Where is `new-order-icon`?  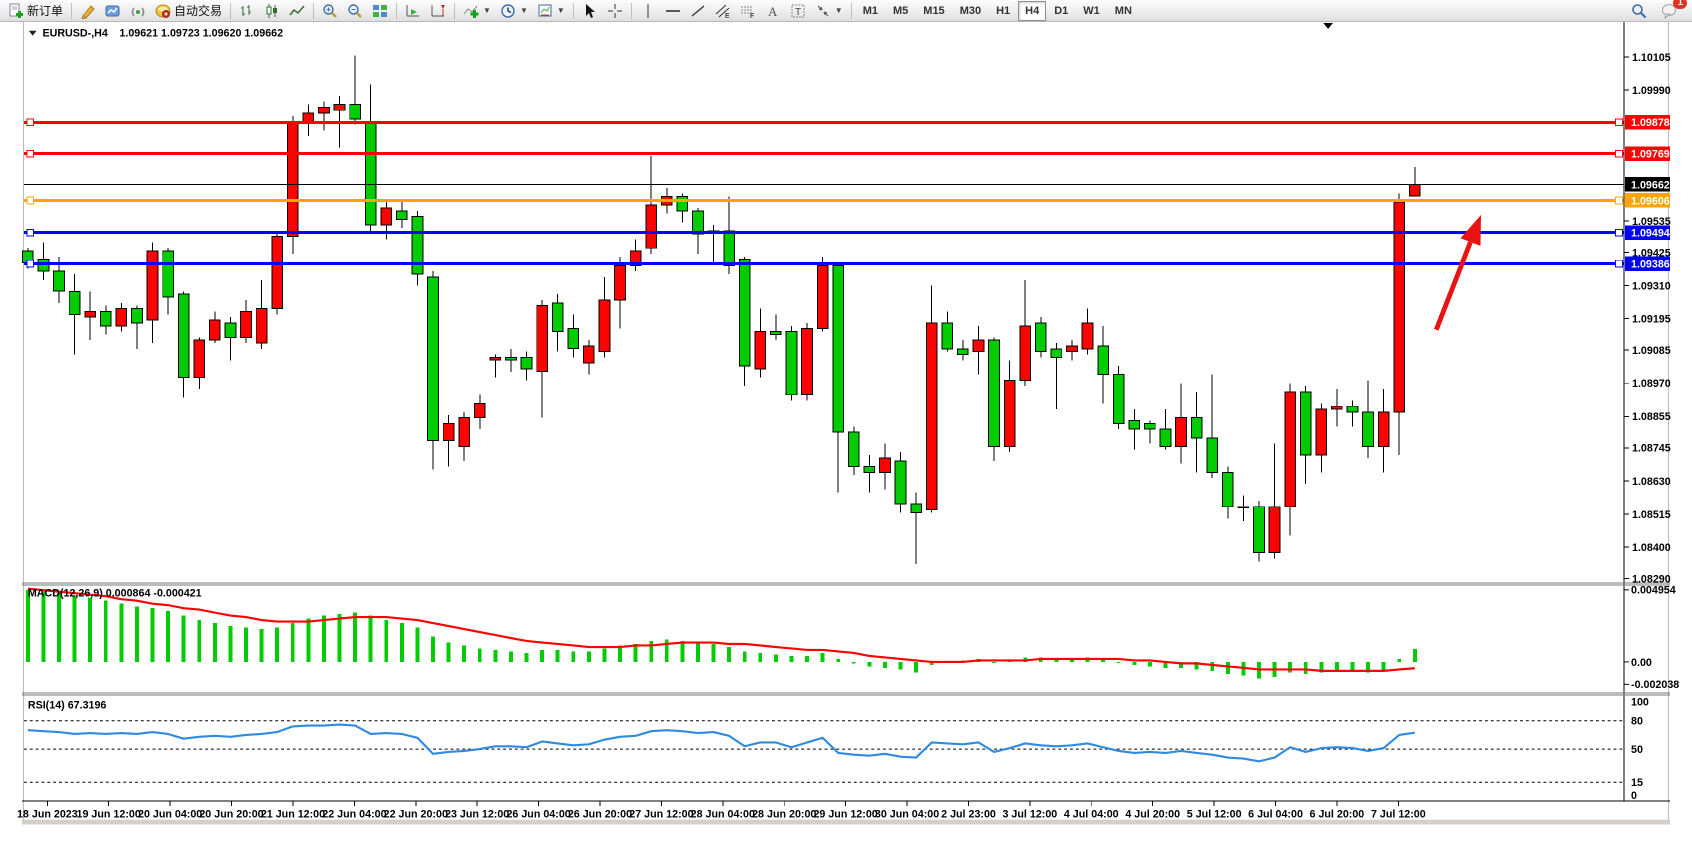 new-order-icon is located at coordinates (16, 10).